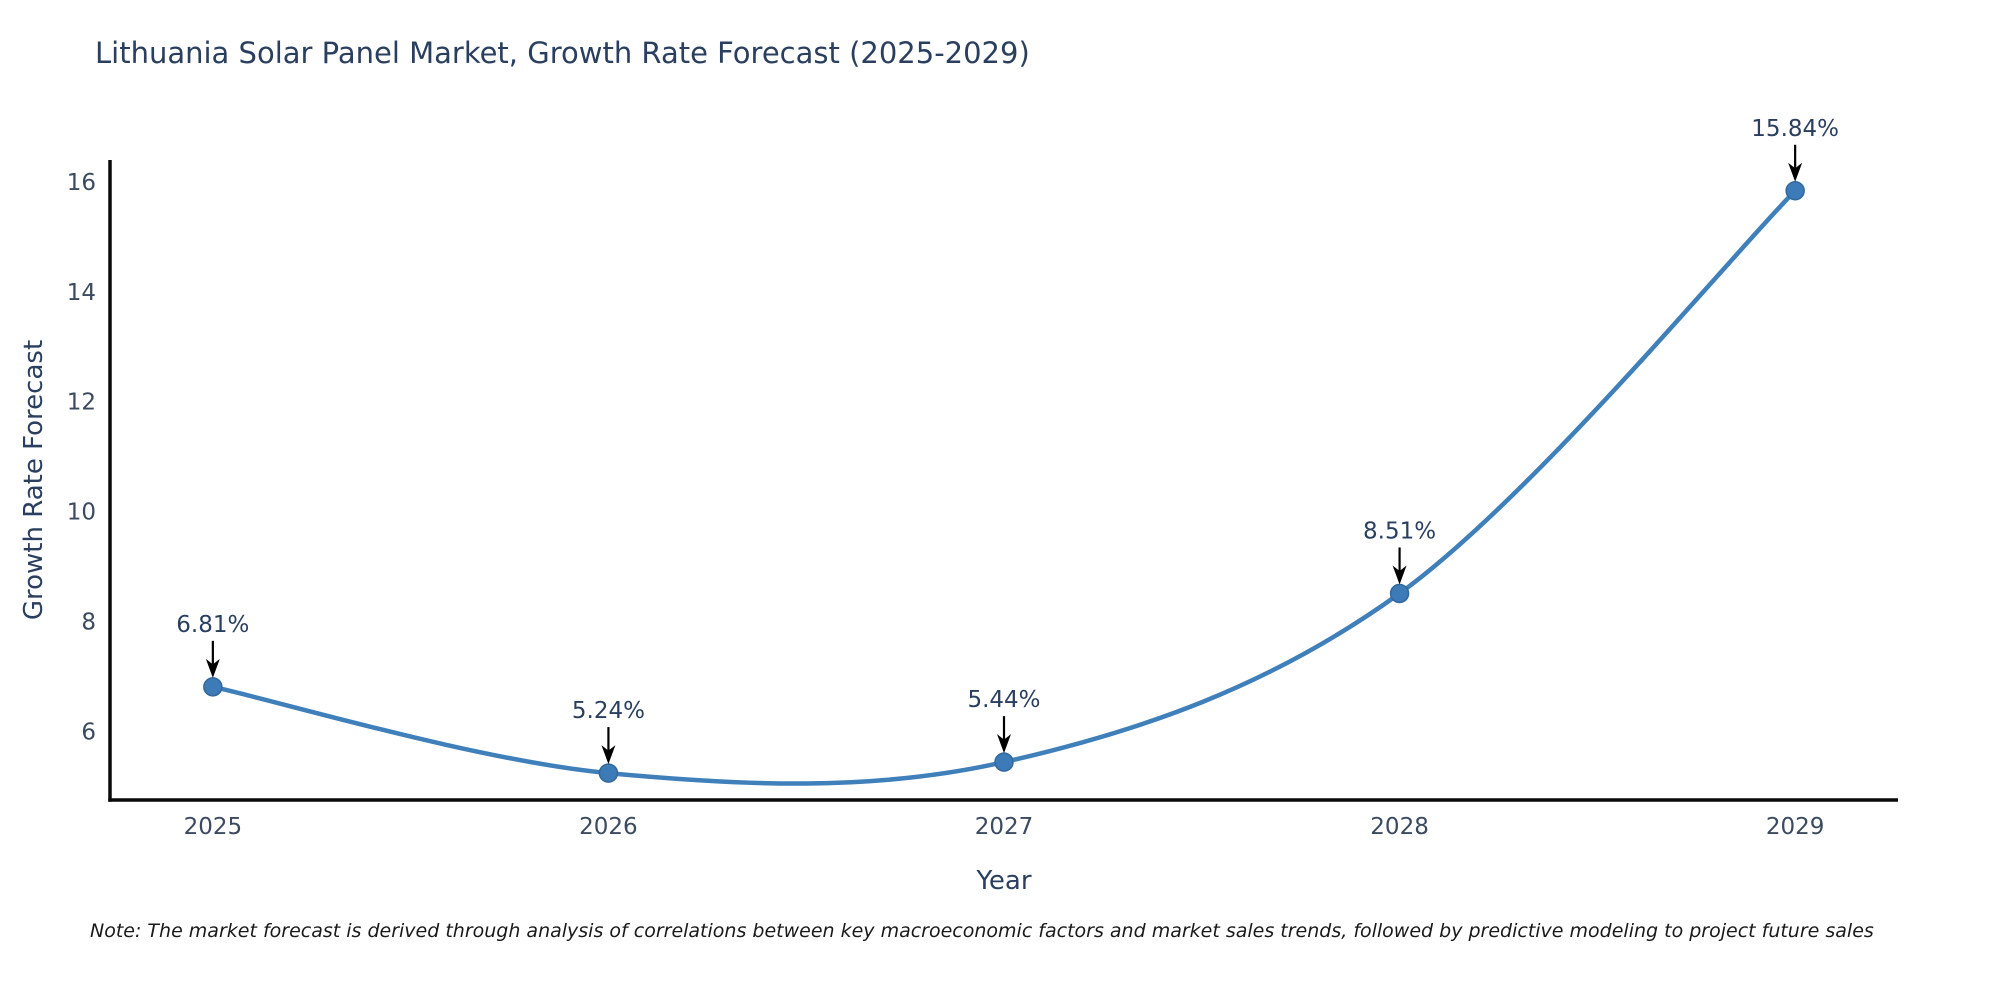 This screenshot has width=2000, height=1000. What do you see at coordinates (81, 293) in the screenshot?
I see `y-tick-label: 14` at bounding box center [81, 293].